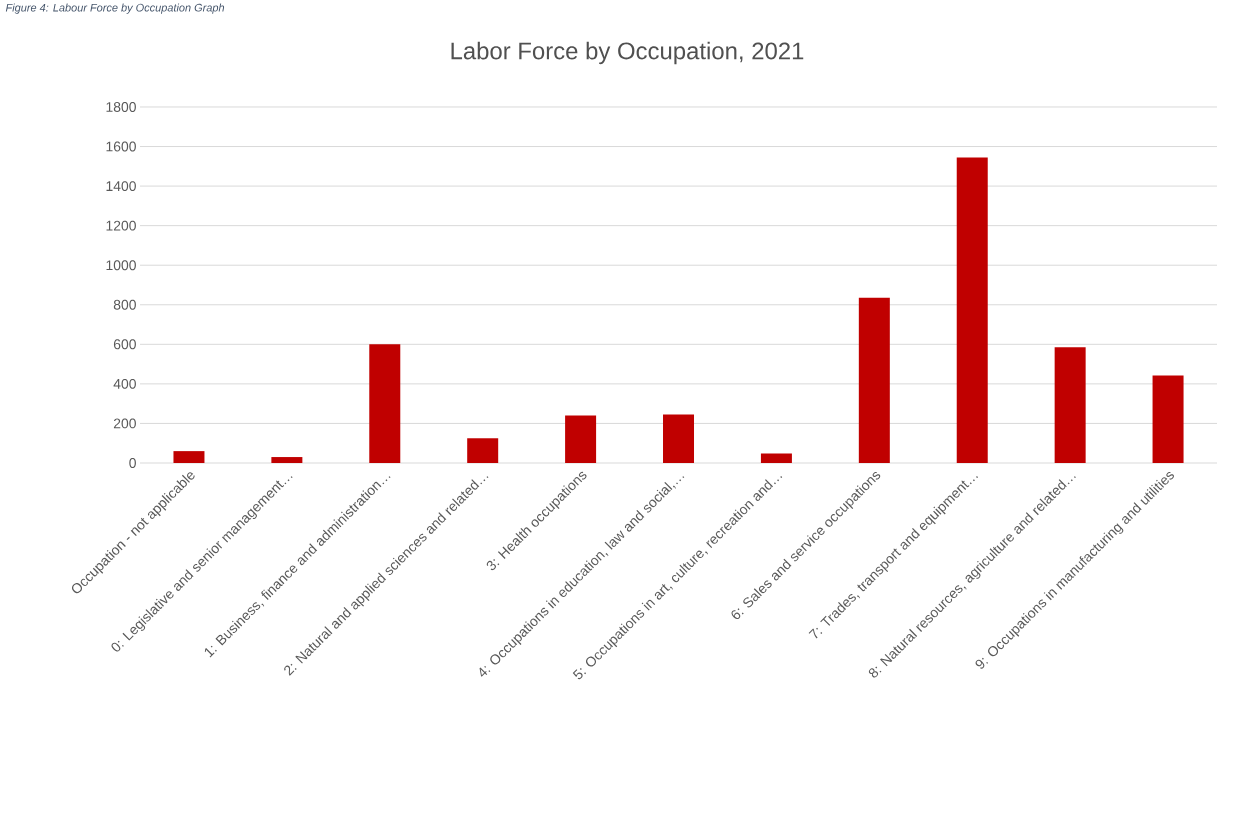 This screenshot has width=1244, height=821. What do you see at coordinates (132, 463) in the screenshot?
I see `y-tick-label: 0` at bounding box center [132, 463].